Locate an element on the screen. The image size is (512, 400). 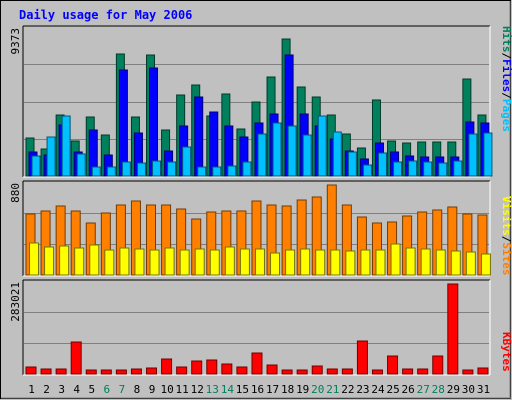
legend-middle: Visits/Sites is located at coordinates (506, 236).